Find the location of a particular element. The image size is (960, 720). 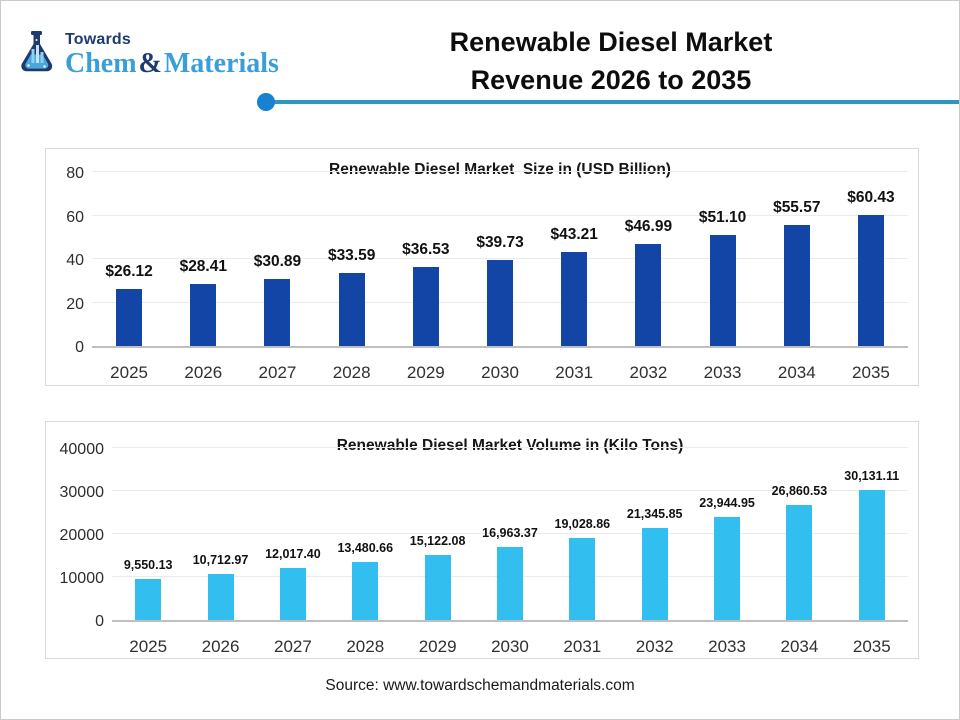

chart-1-bar-label-2030: 16,963.37 is located at coordinates (510, 533).